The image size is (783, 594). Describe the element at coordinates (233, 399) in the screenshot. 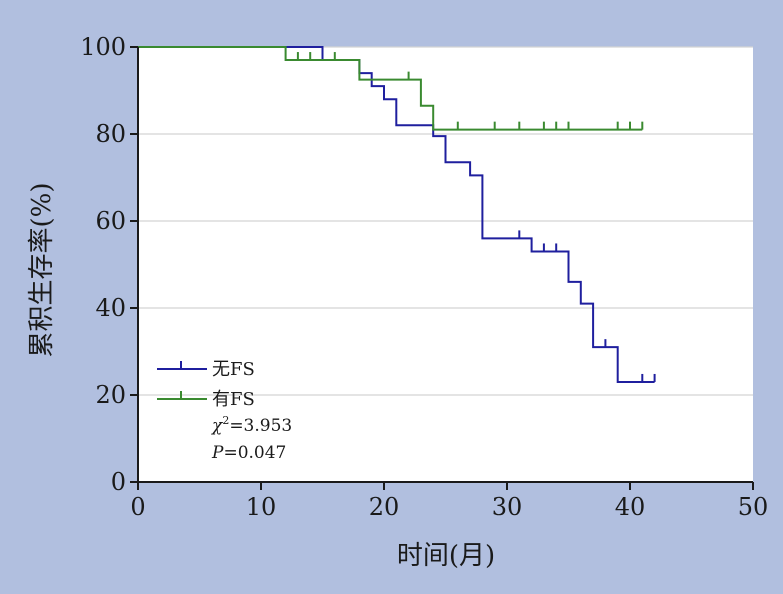

I see `legend-label-fs: 有FS` at that location.